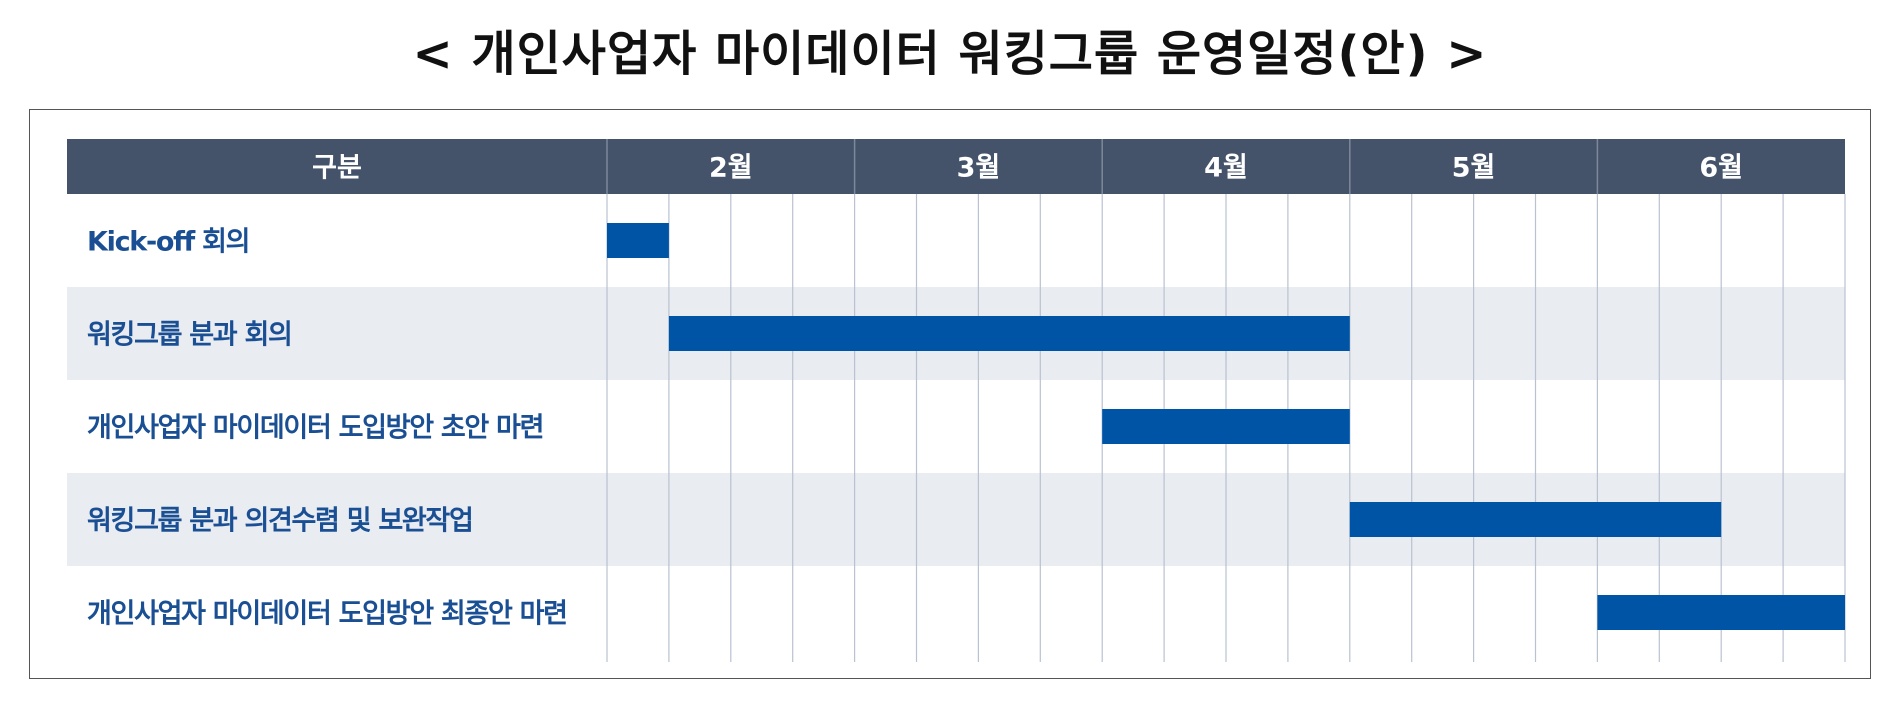  Describe the element at coordinates (315, 428) in the screenshot. I see `task-label: 개인사업자 마이데이터 도입방안 초안 마련` at that location.